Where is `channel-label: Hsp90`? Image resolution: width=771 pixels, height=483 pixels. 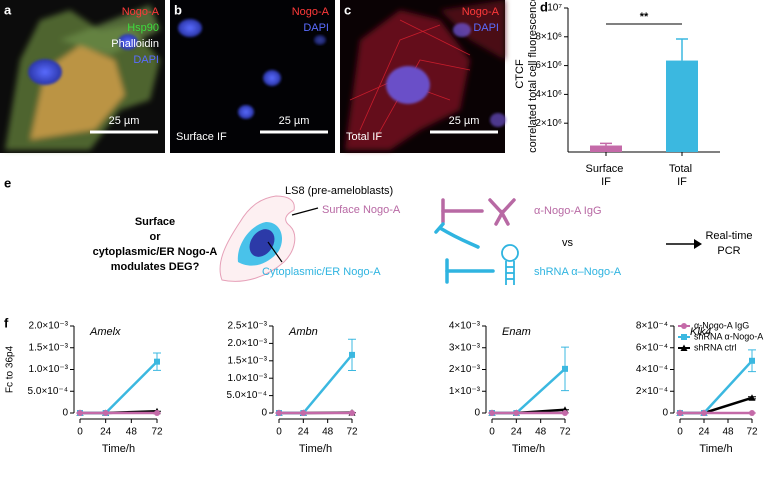 channel-label: Hsp90 is located at coordinates (143, 28).